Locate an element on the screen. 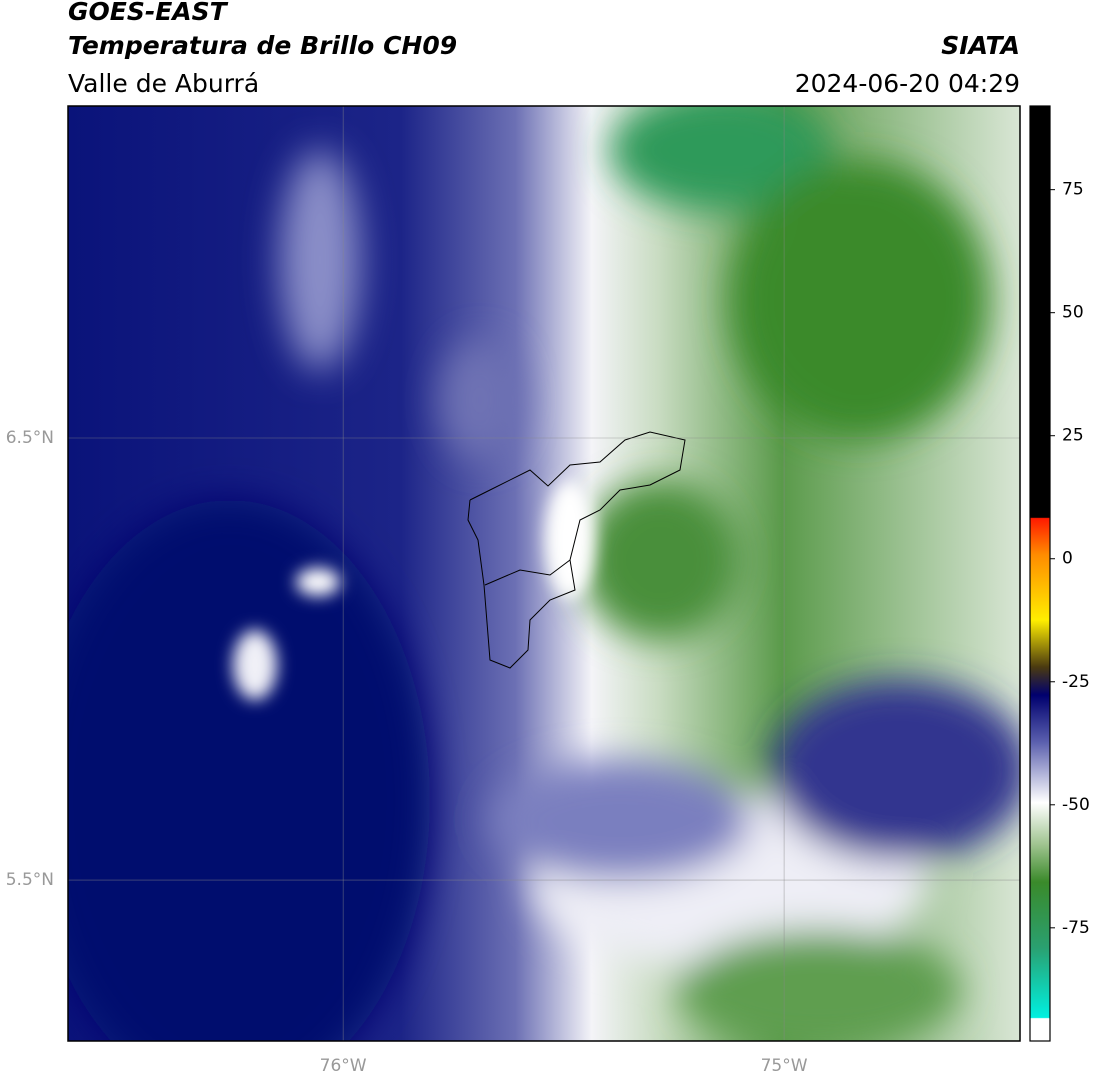 This screenshot has height=1078, width=1094. lat-tick-label: 6.5°N is located at coordinates (30, 438).